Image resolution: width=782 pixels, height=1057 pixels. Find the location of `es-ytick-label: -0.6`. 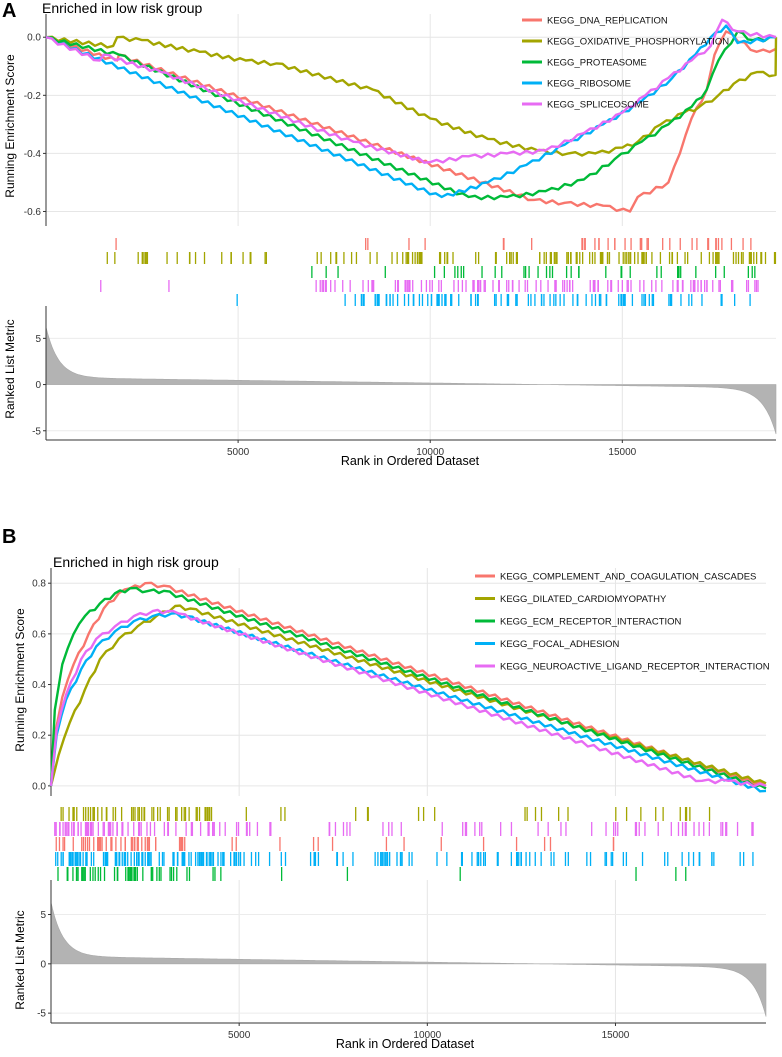

es-ytick-label: -0.6 is located at coordinates (33, 212).